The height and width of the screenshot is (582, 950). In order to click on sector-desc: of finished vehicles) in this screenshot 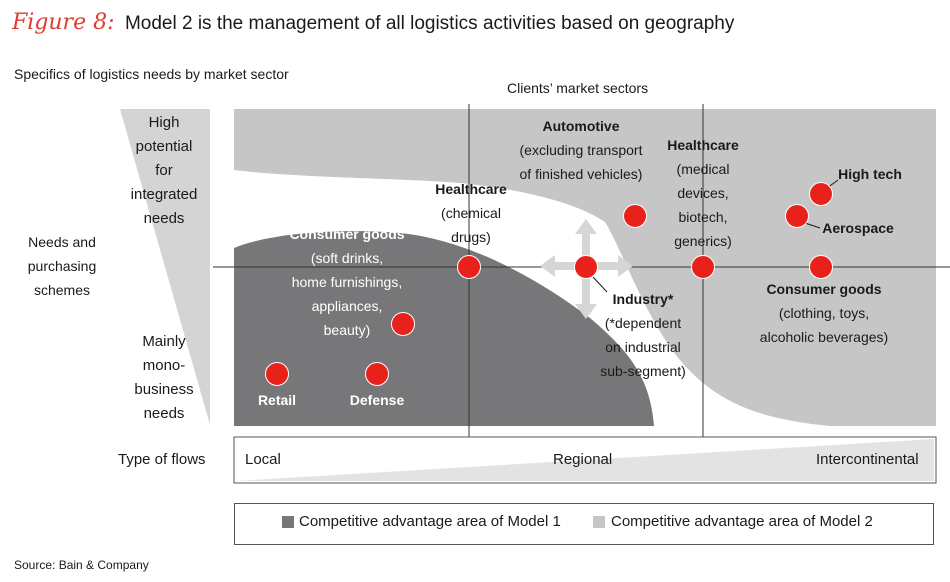, I will do `click(581, 174)`.